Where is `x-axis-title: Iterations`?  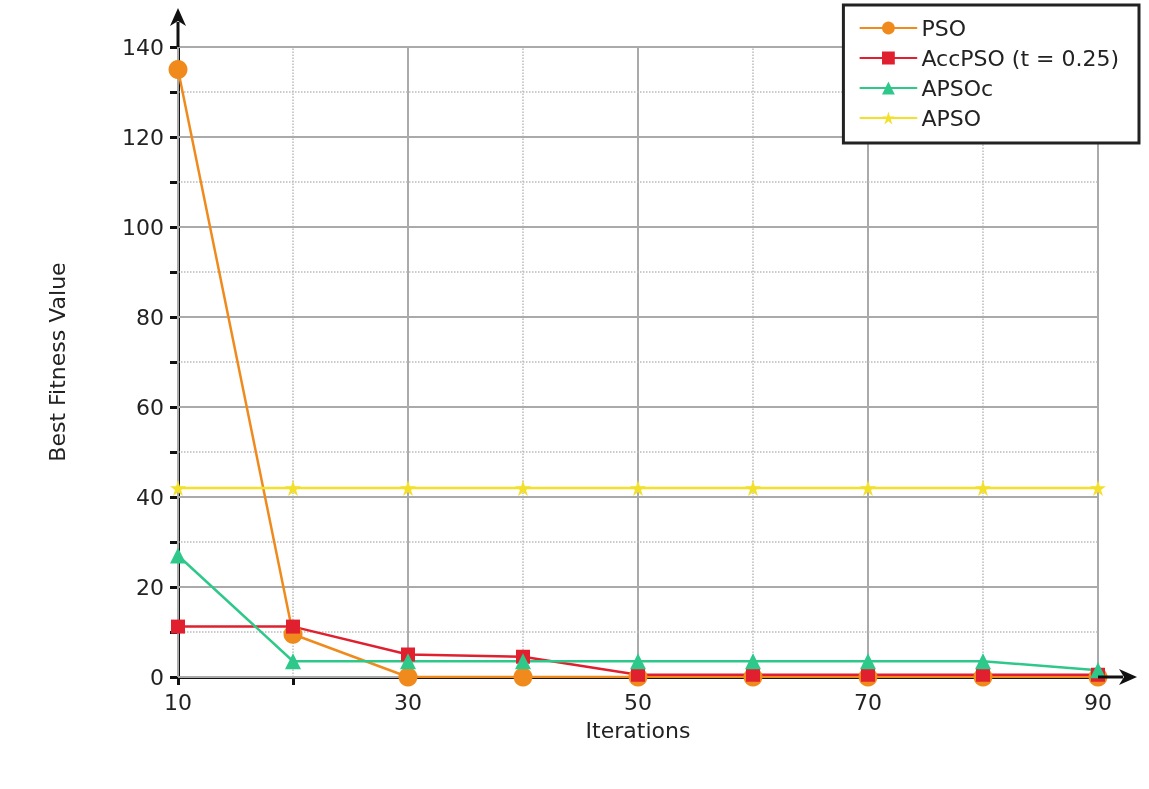
x-axis-title: Iterations is located at coordinates (638, 730).